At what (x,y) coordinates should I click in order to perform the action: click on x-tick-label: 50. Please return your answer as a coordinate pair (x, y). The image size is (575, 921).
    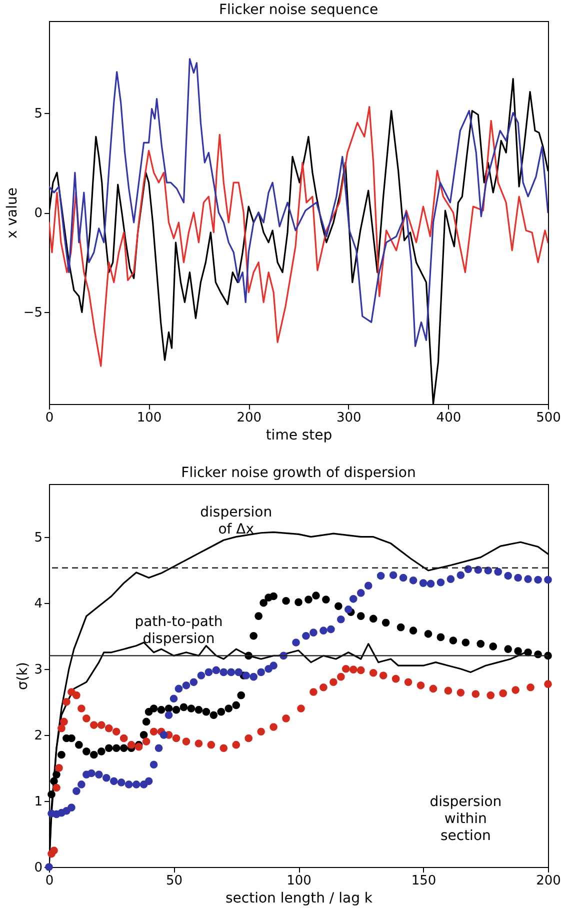
    Looking at the image, I should click on (174, 881).